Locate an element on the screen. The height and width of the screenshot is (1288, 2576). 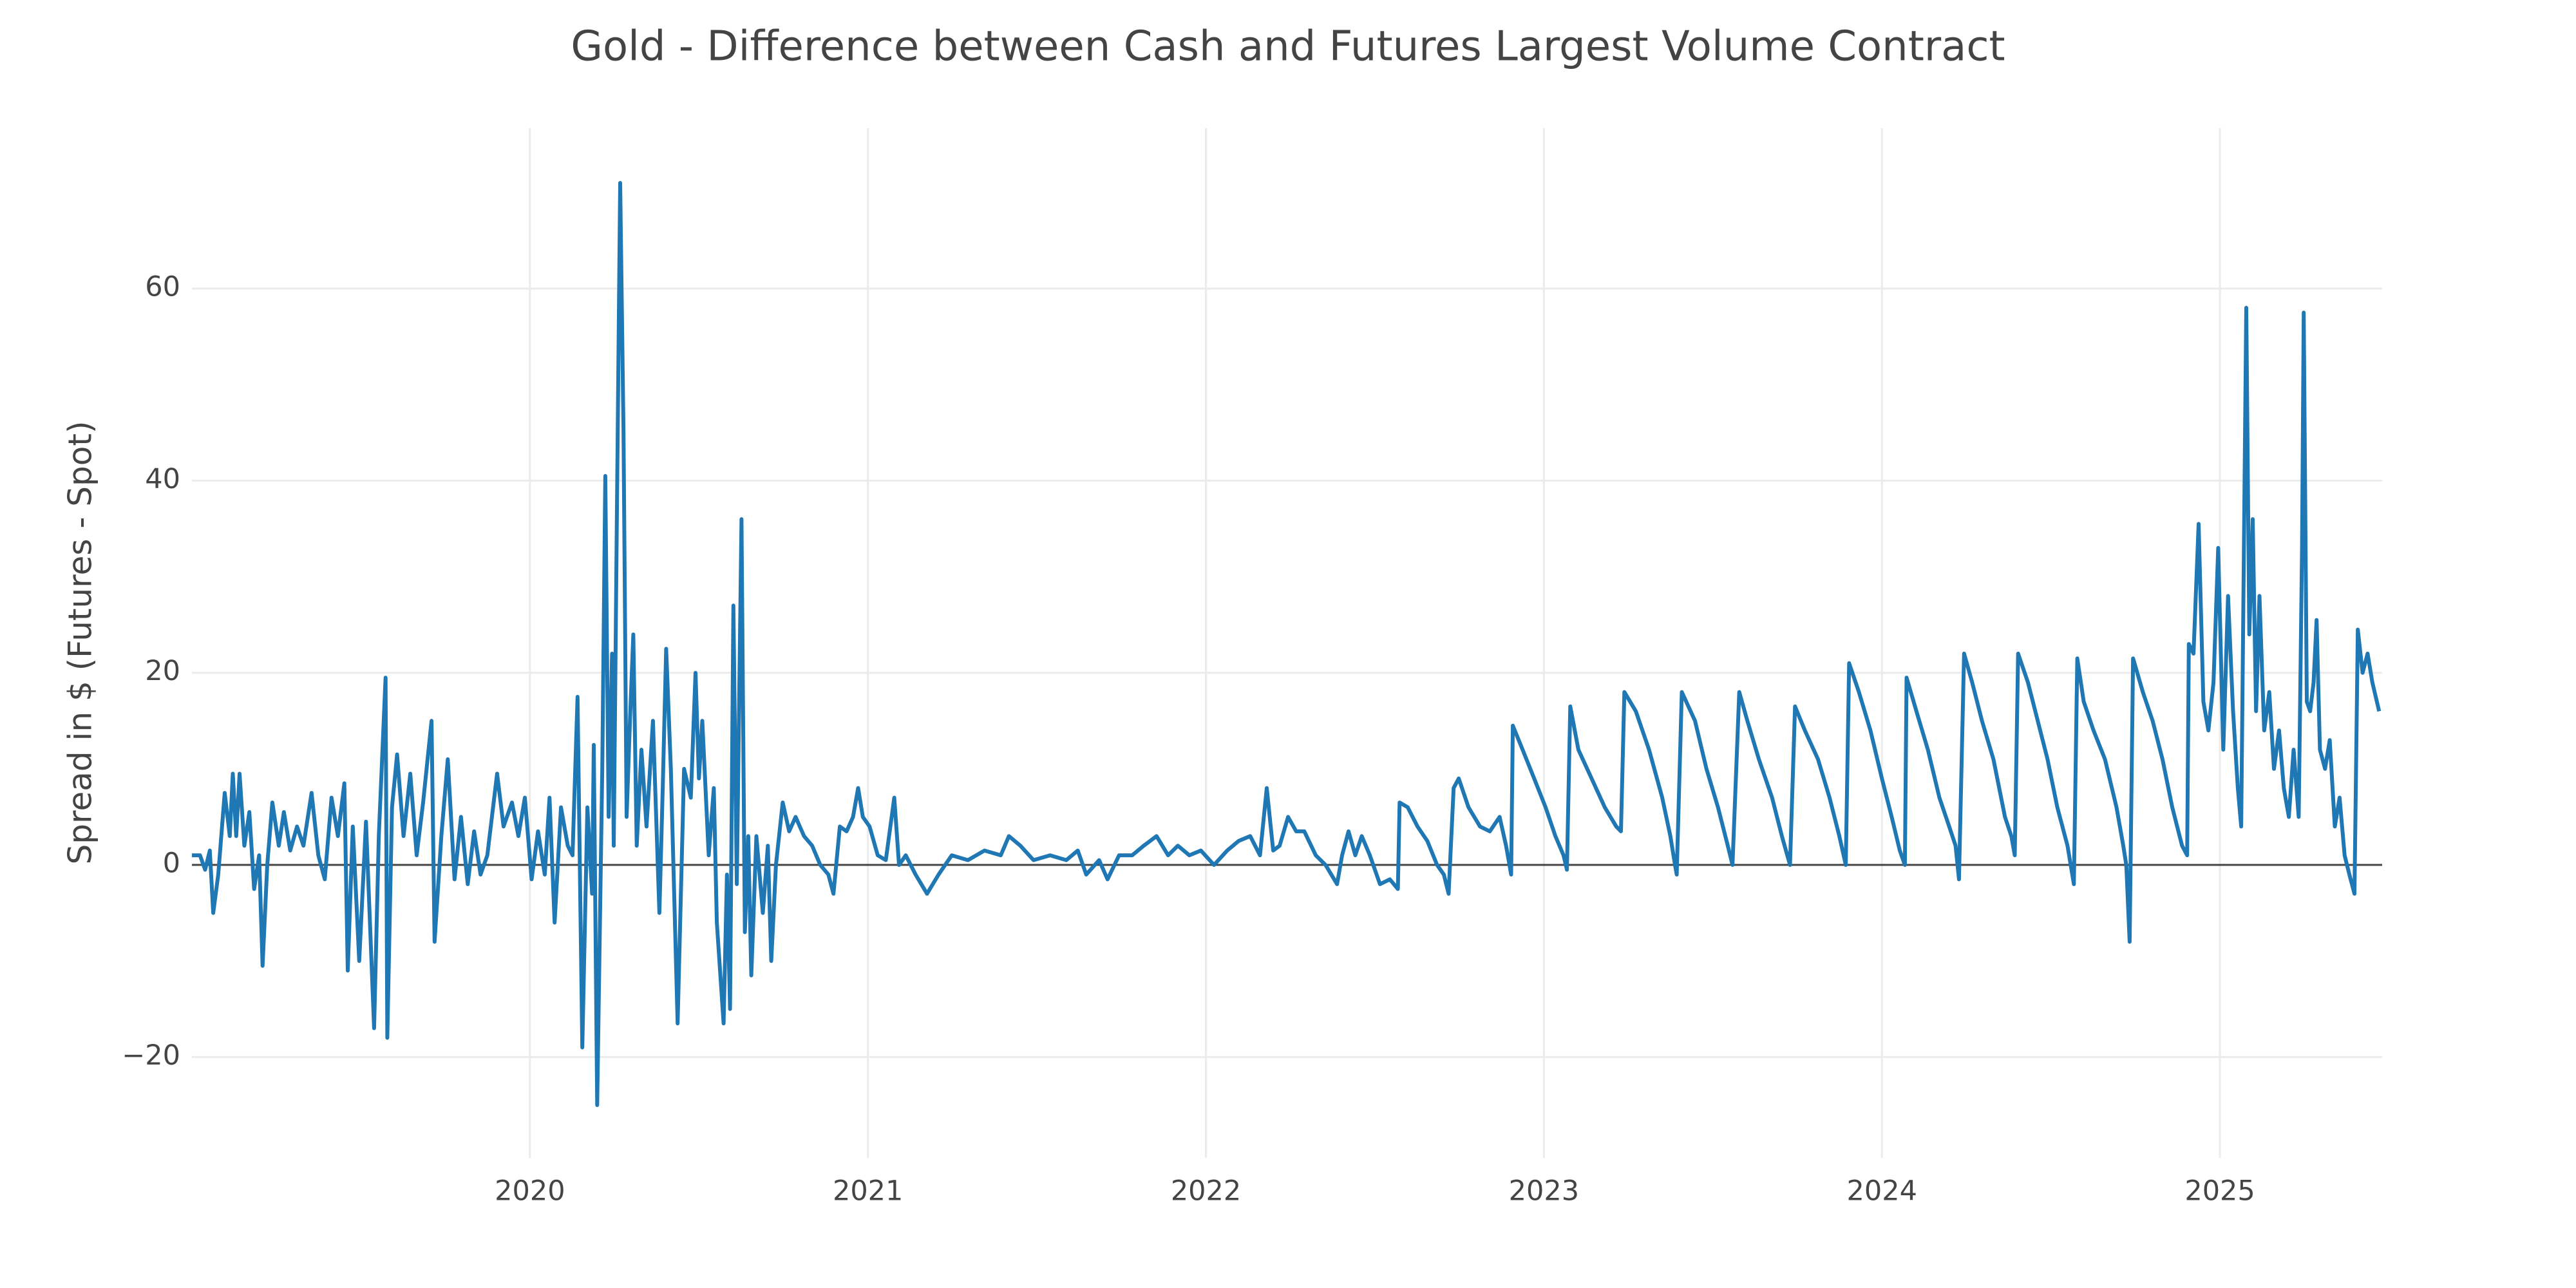
x-tick-label: 2023 is located at coordinates (1544, 1191).